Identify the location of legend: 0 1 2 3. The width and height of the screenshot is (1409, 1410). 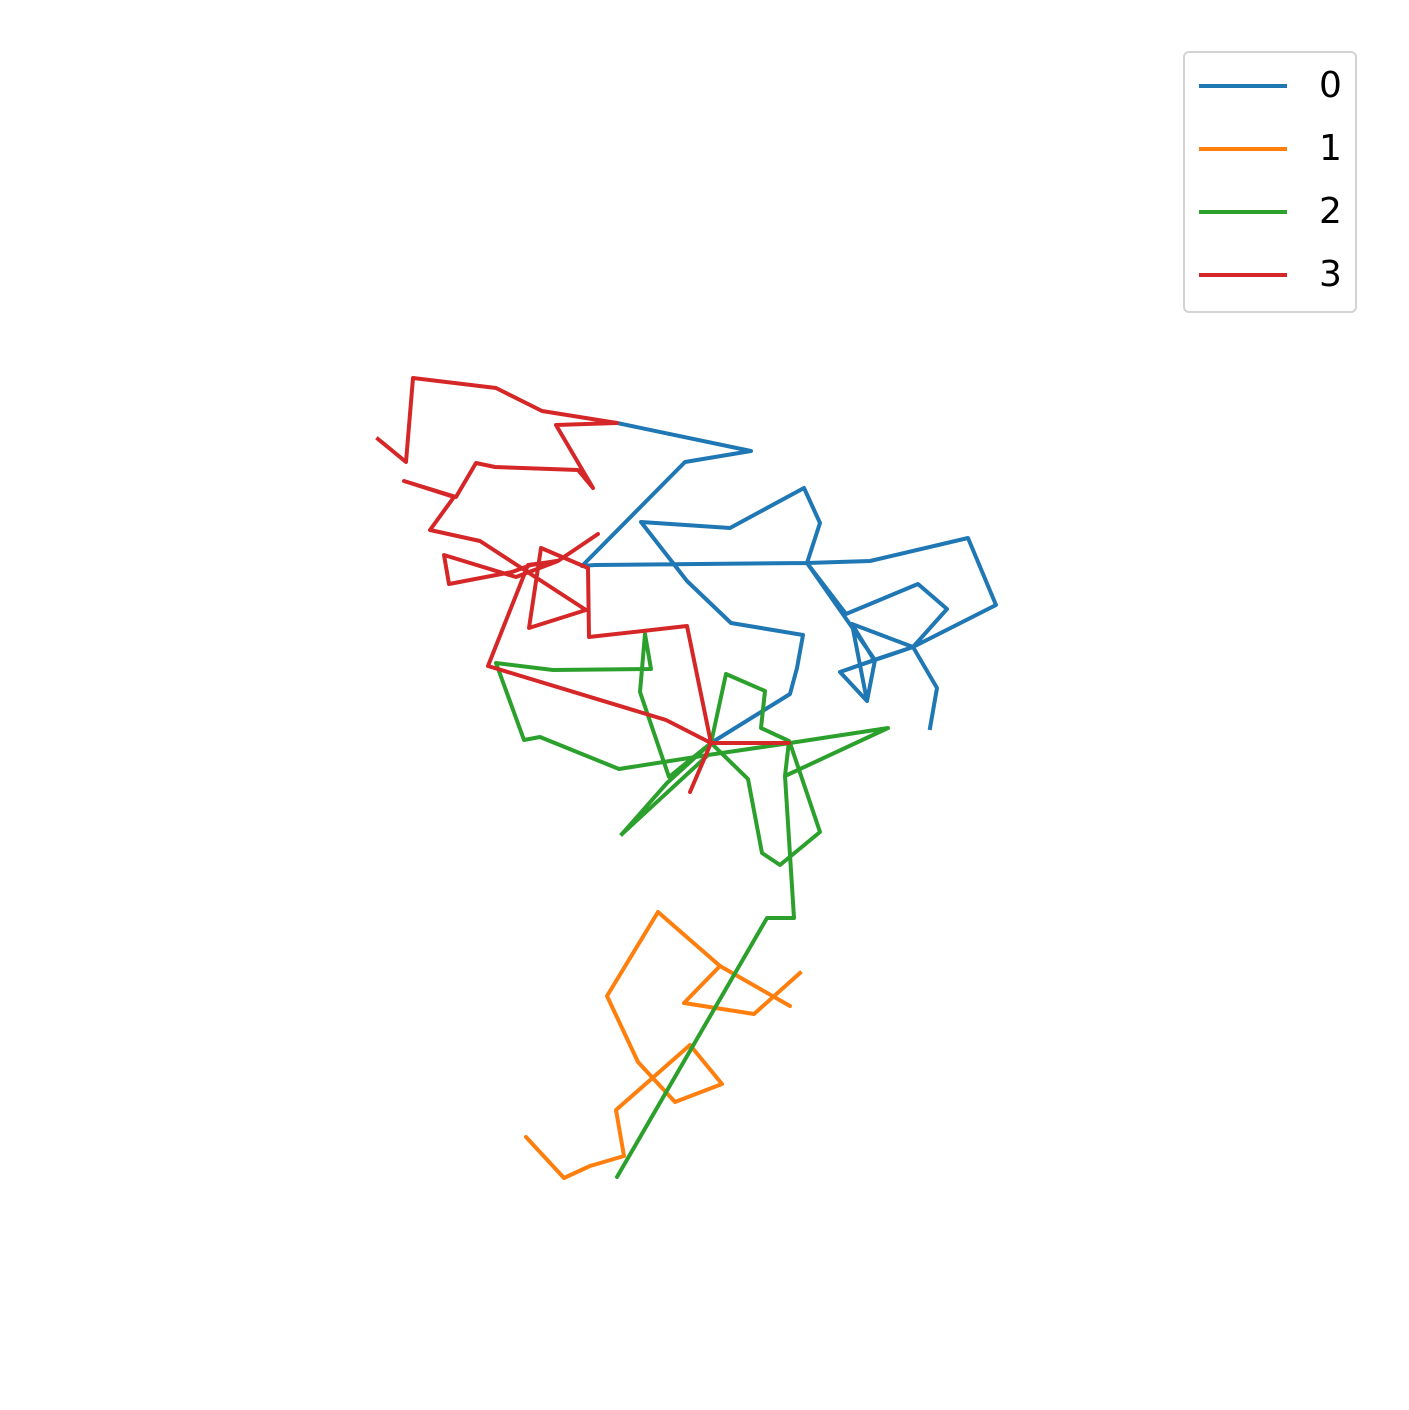
(1270, 182).